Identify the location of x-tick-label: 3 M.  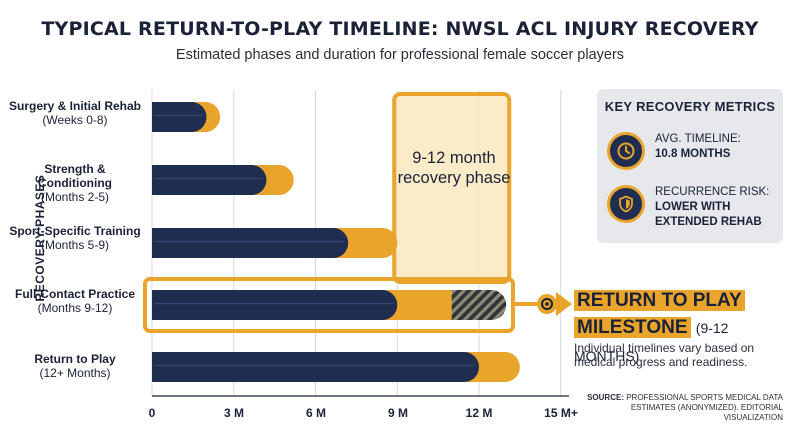
(234, 413).